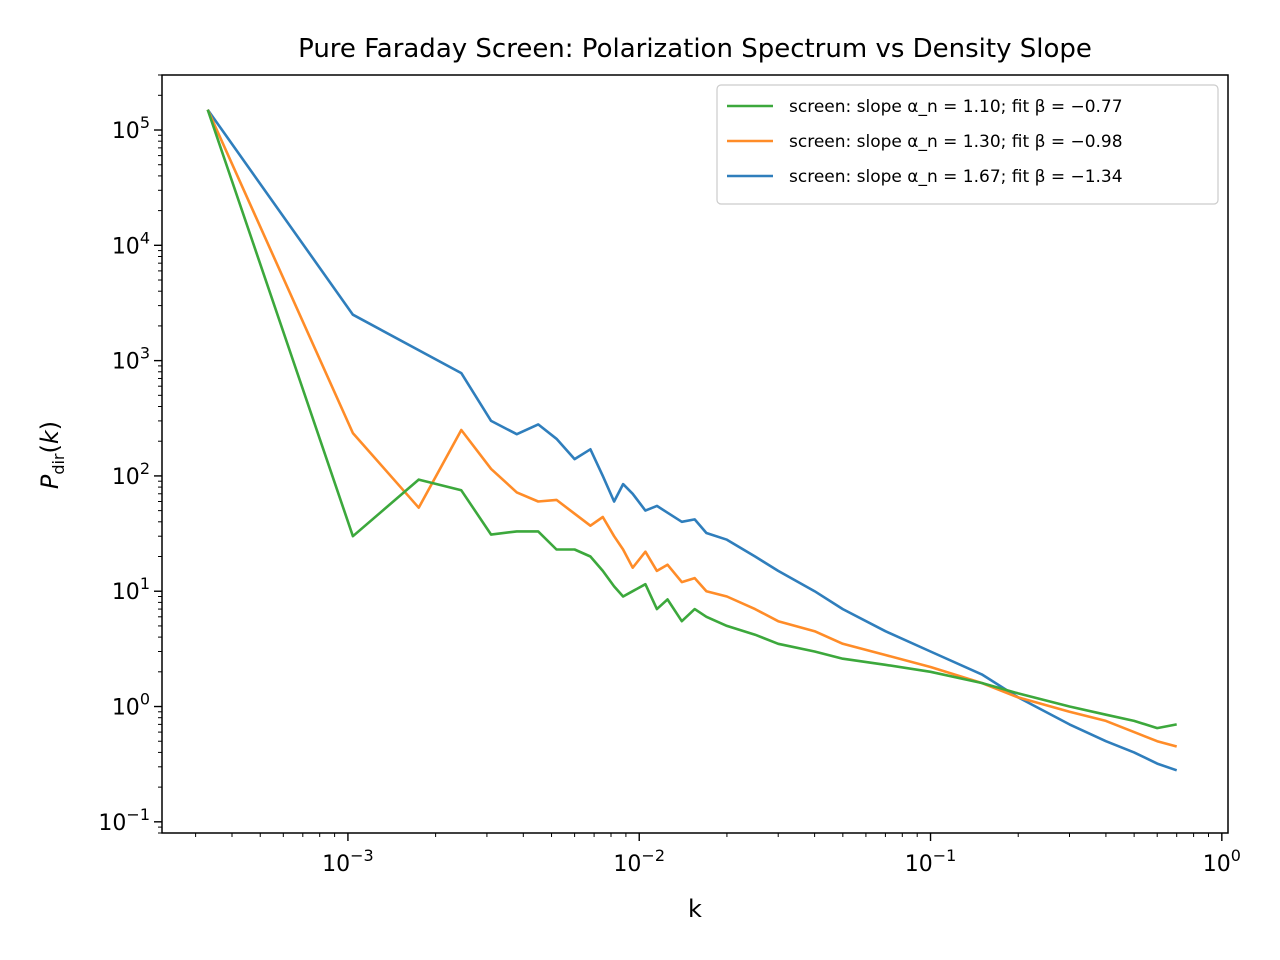 The width and height of the screenshot is (1280, 960). I want to click on y-tick-label: 10⁻¹, so click(124, 820).